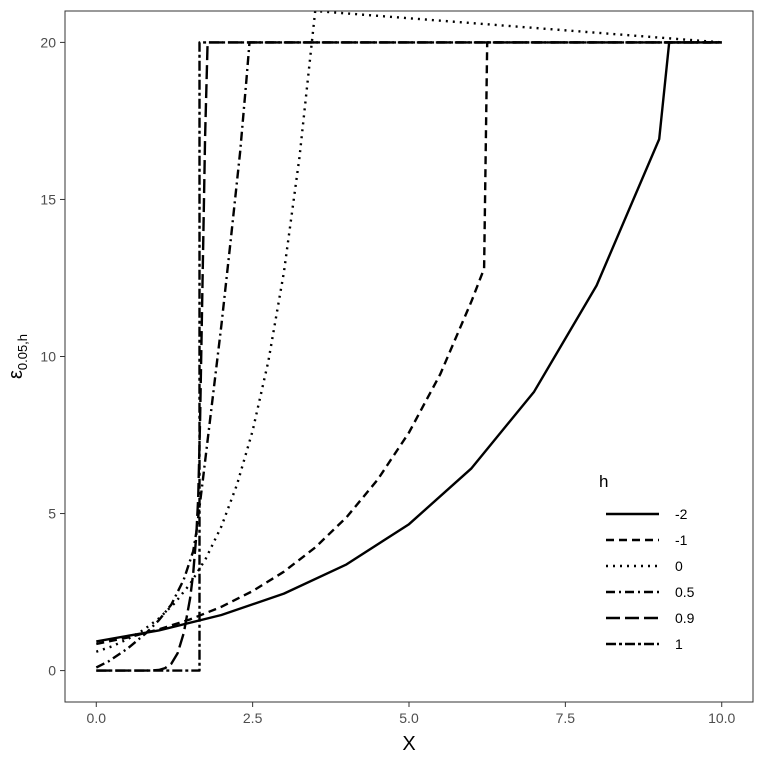  Describe the element at coordinates (679, 644) in the screenshot. I see `legend-label-h-1: 1` at that location.